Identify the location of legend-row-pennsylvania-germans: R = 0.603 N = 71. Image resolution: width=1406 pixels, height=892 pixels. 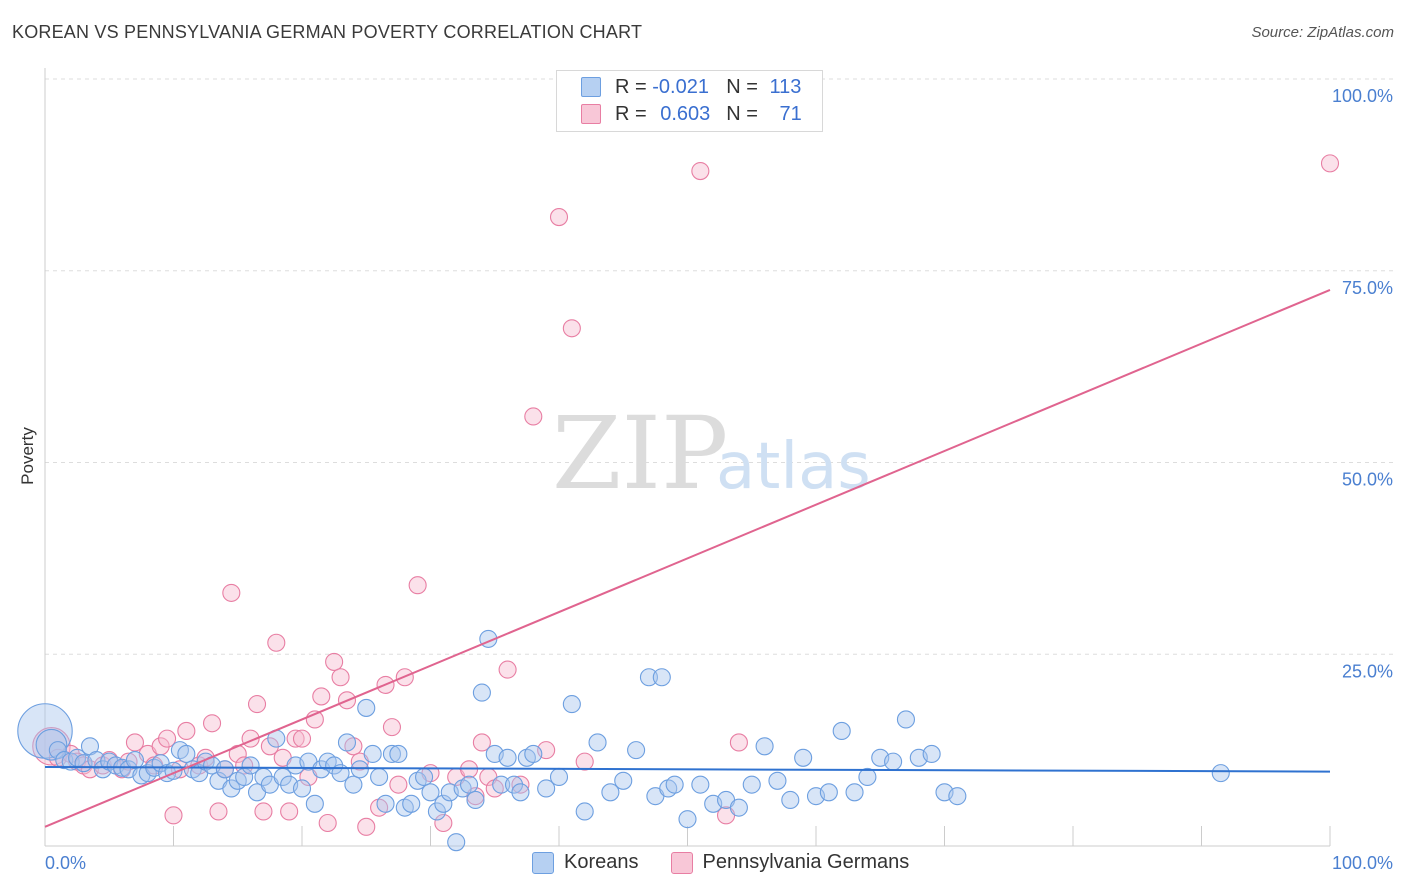
(691, 114).